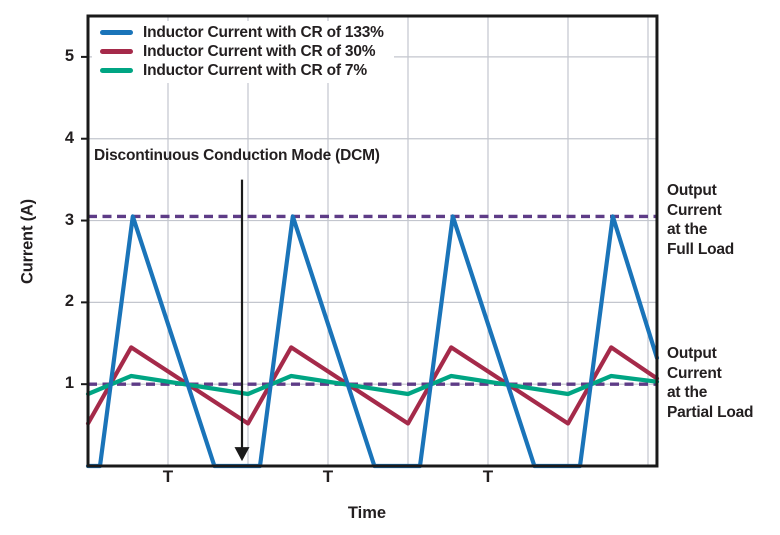 The width and height of the screenshot is (780, 535). I want to click on legend-swatch-cr133-icon, so click(116, 32).